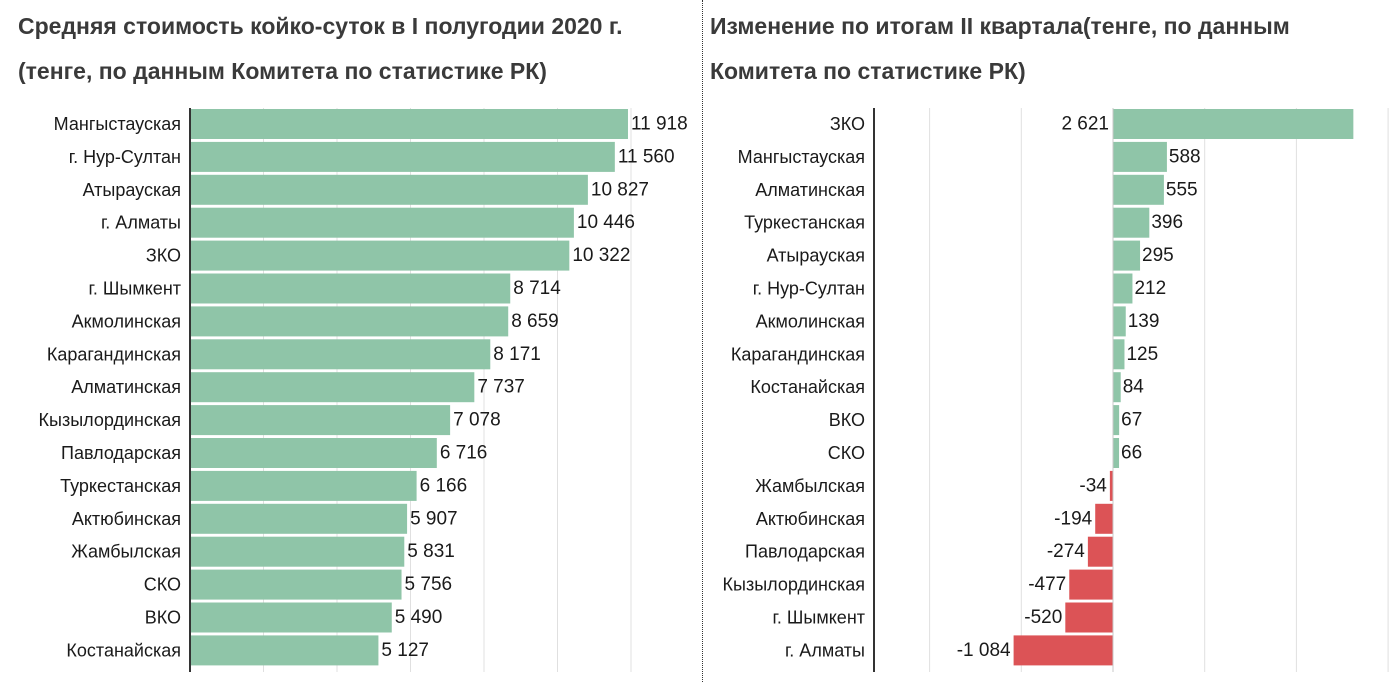 The width and height of the screenshot is (1398, 682). I want to click on category-label-8: Костанайская, so click(807, 387).